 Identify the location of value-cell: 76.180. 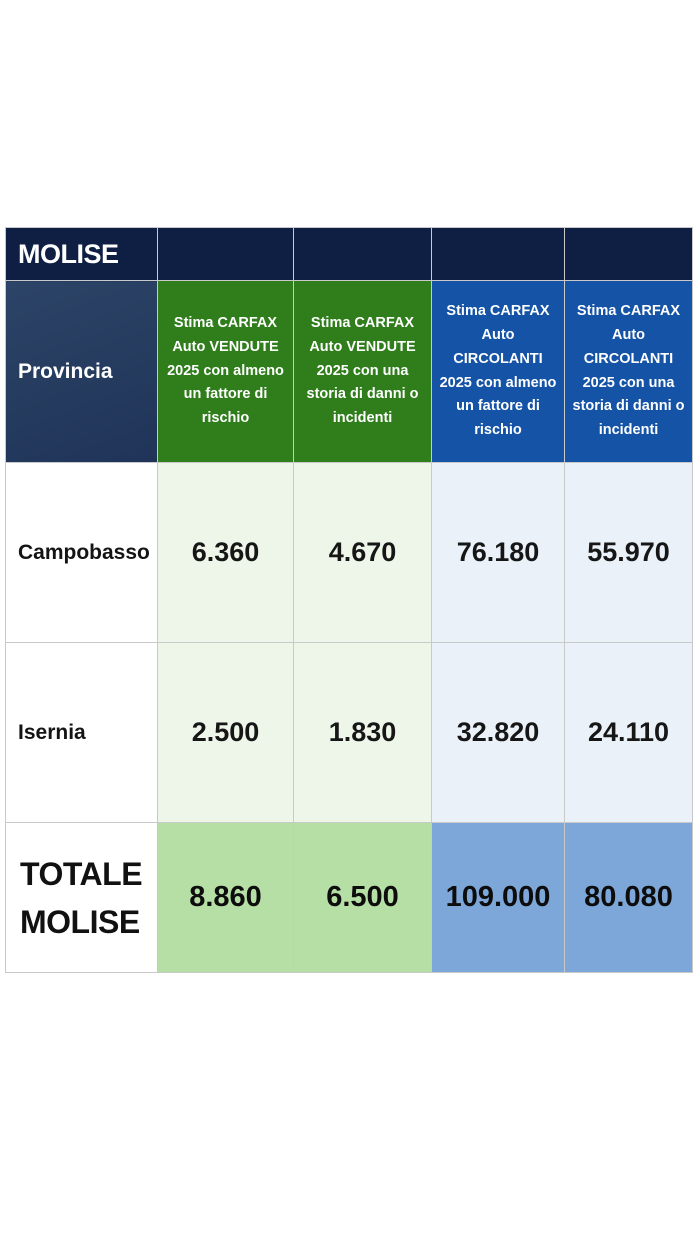
(498, 552).